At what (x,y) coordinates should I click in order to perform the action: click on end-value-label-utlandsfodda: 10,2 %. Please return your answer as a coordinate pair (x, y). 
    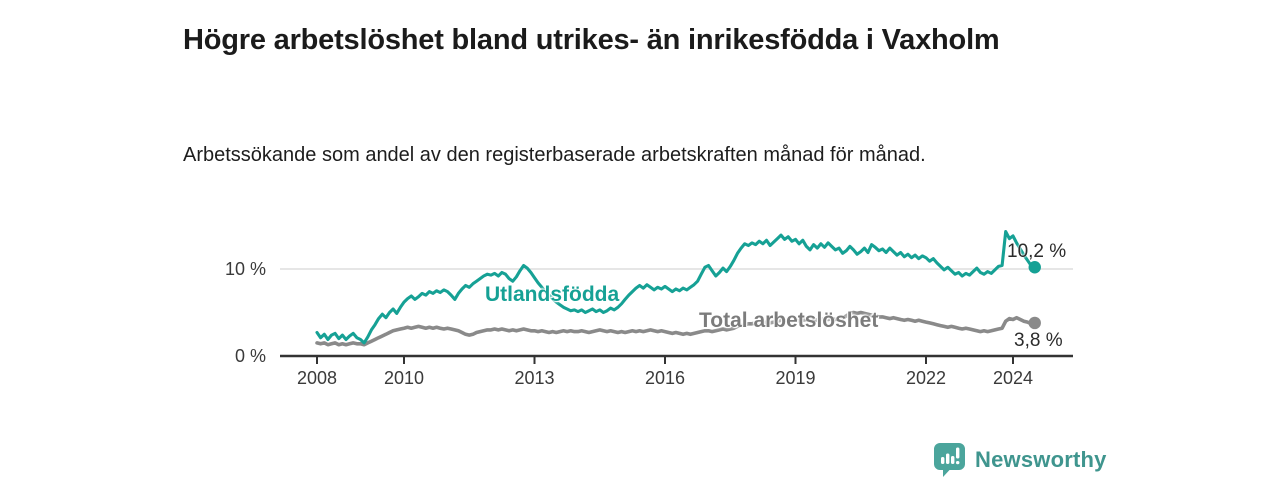
    Looking at the image, I should click on (1037, 251).